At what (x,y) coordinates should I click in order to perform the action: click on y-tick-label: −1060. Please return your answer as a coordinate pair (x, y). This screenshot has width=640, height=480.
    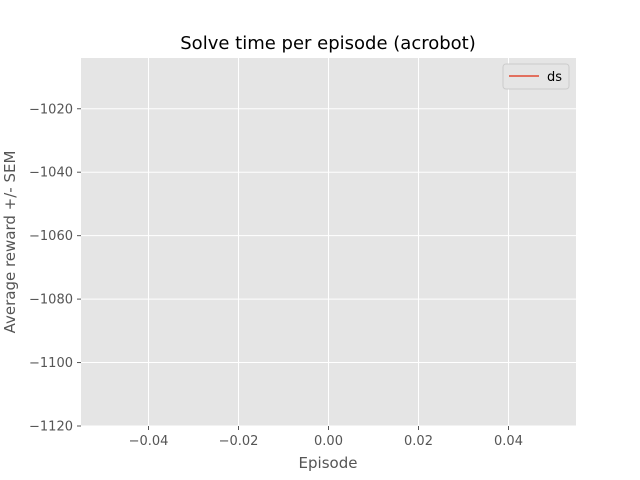
    Looking at the image, I should click on (51, 236).